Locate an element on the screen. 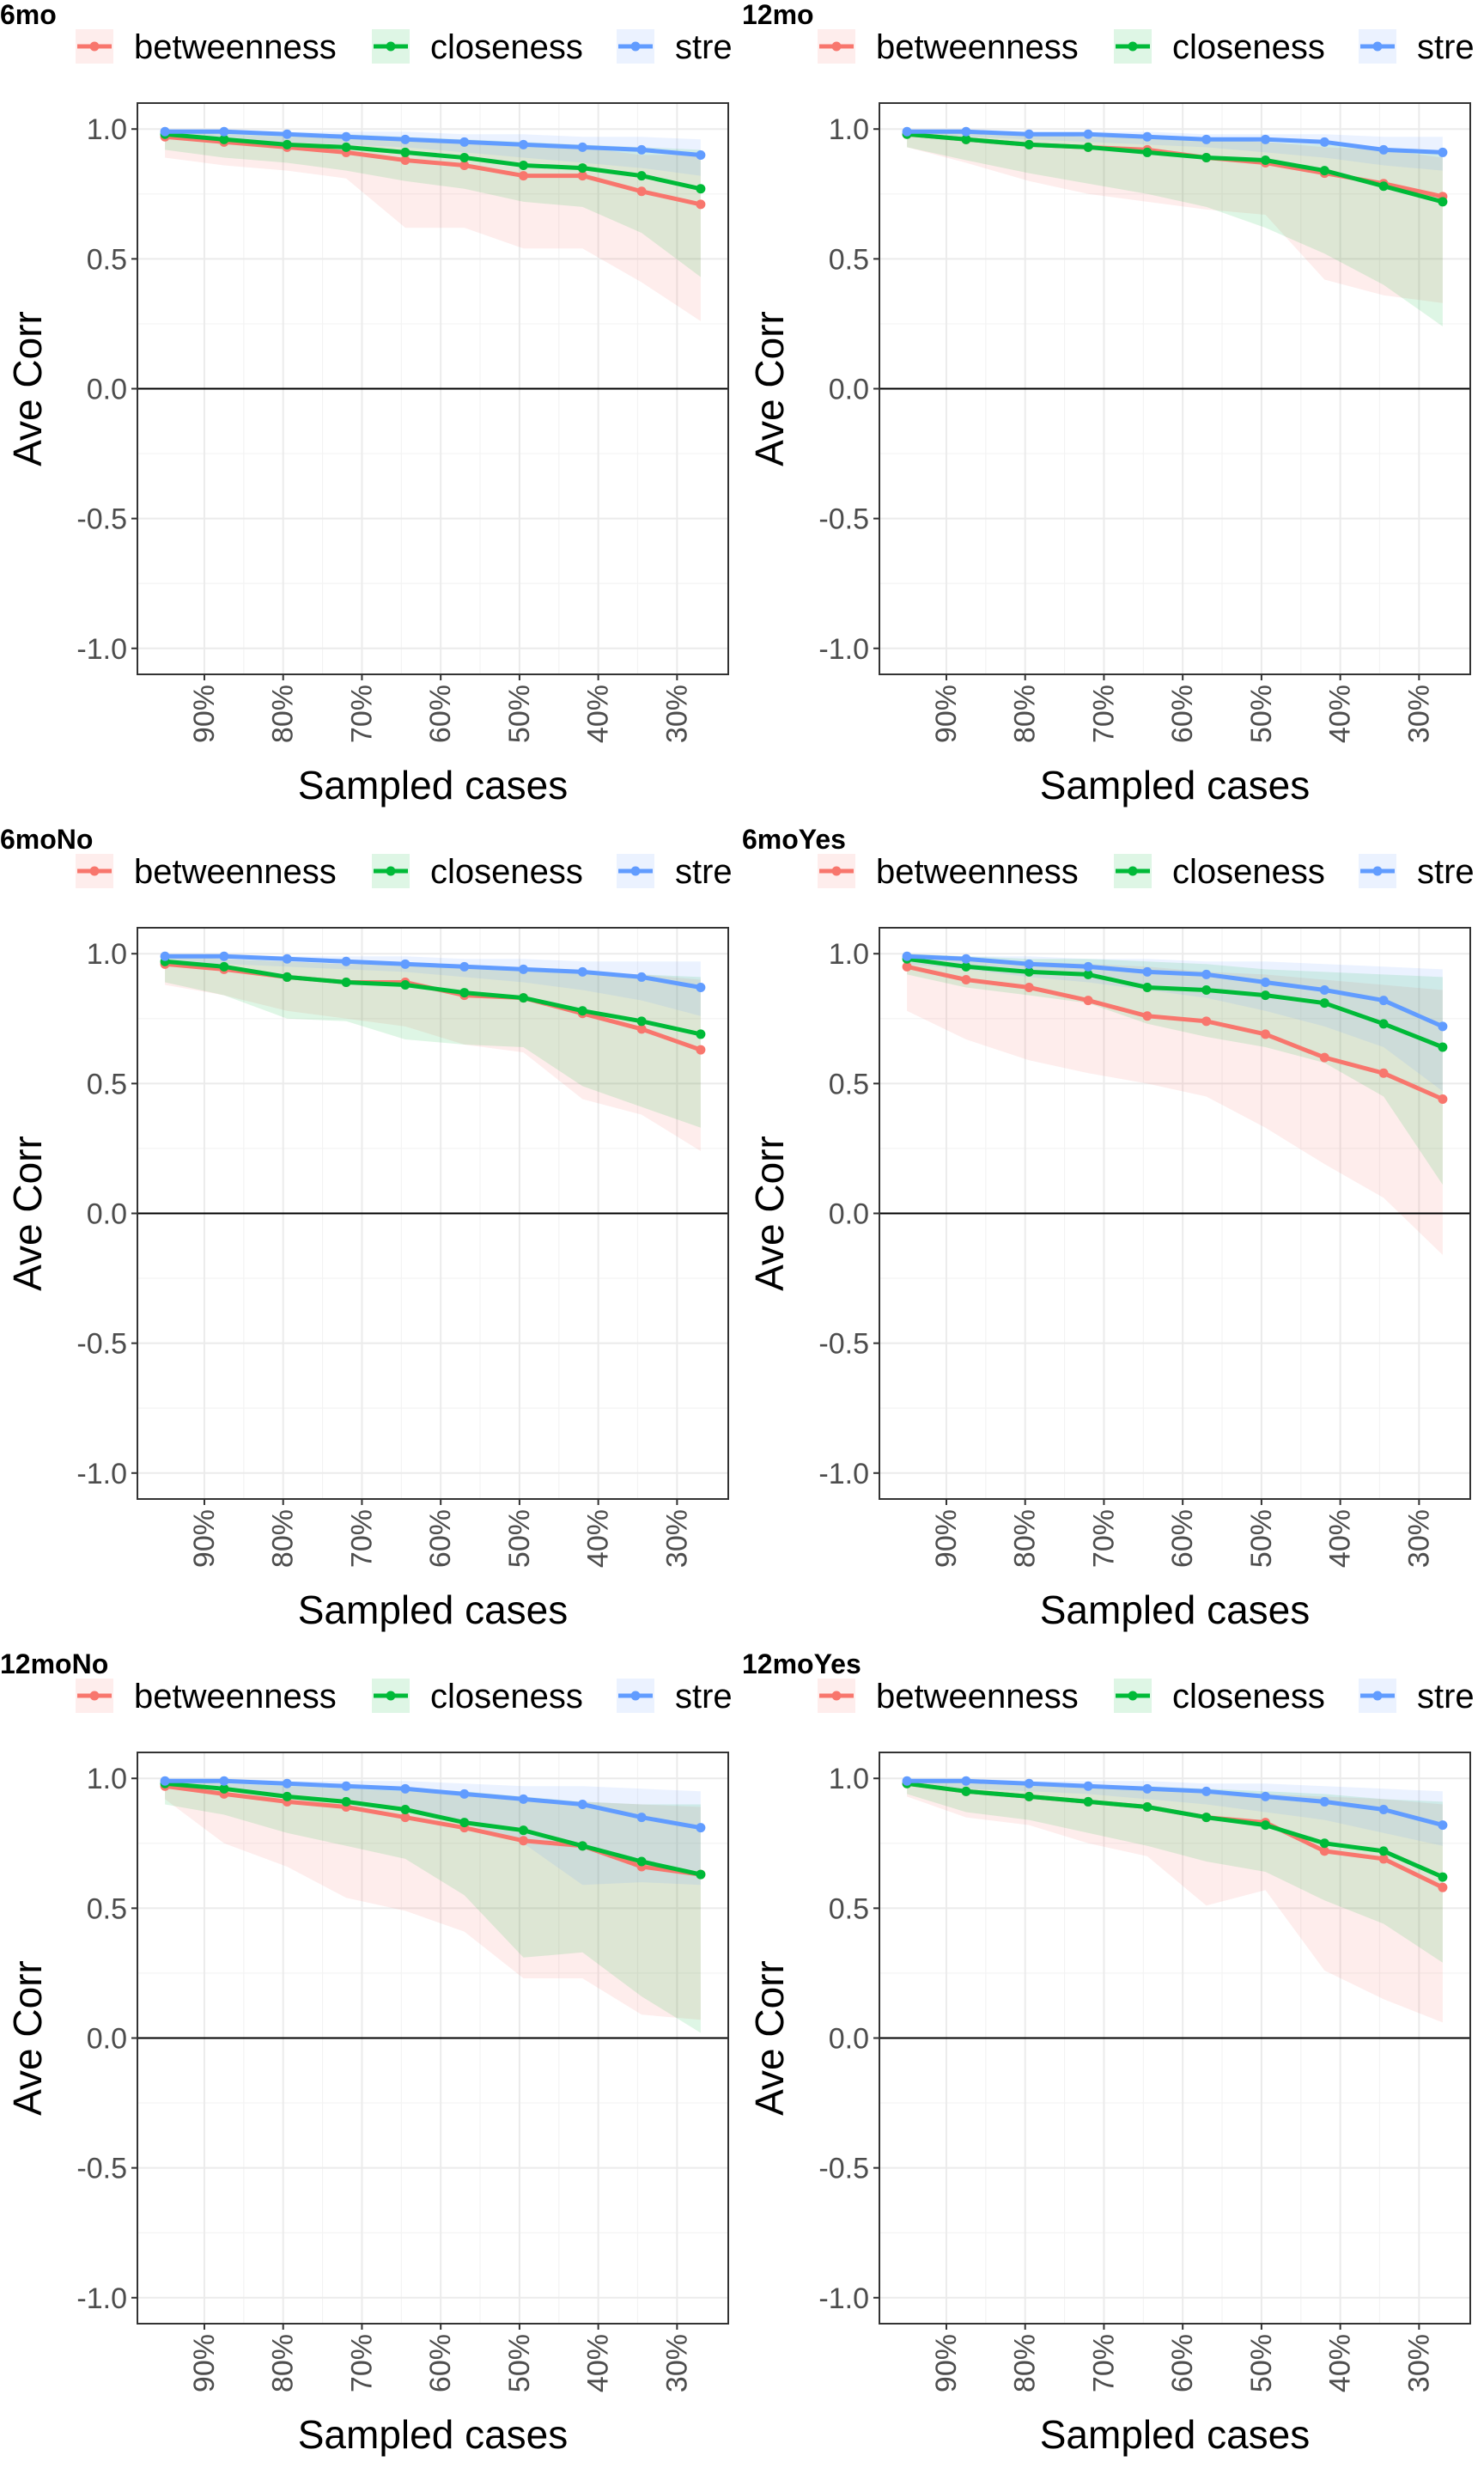  panel-tag: 12mo is located at coordinates (778, 15).